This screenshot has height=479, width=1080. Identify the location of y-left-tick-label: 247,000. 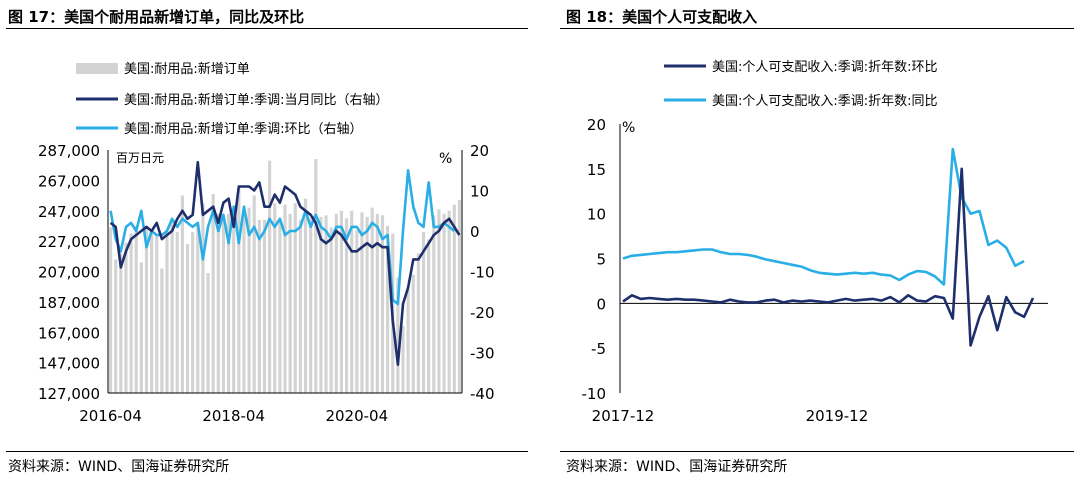
(69, 212).